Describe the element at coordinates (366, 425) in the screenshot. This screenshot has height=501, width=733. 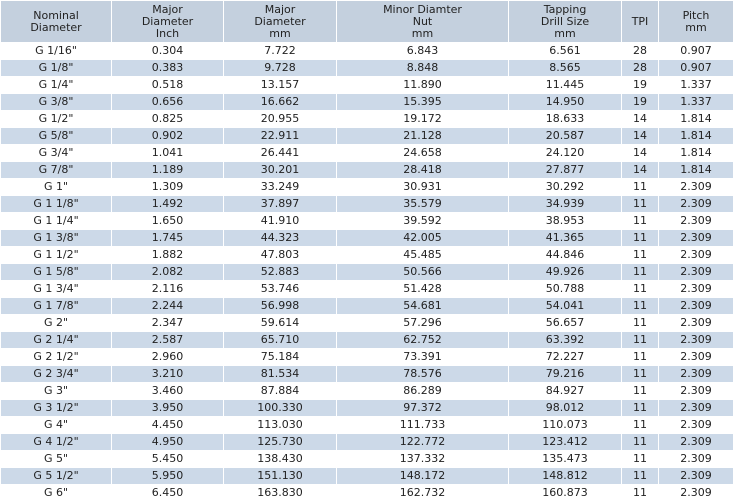
I see `table-row: G 4" 4.450 113.030 111.733 110.073 11 2.309` at that location.